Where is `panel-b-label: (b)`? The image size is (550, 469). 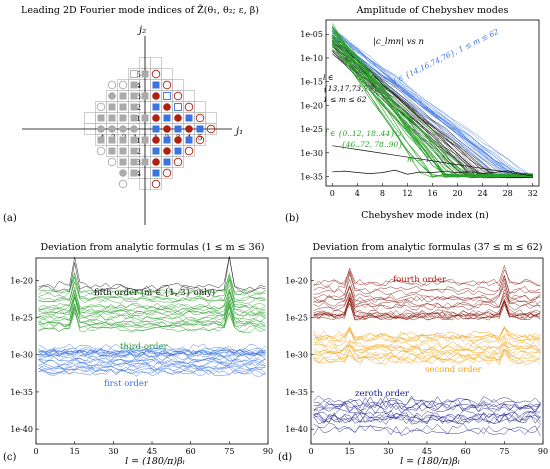
panel-b-label: (b) is located at coordinates (292, 218).